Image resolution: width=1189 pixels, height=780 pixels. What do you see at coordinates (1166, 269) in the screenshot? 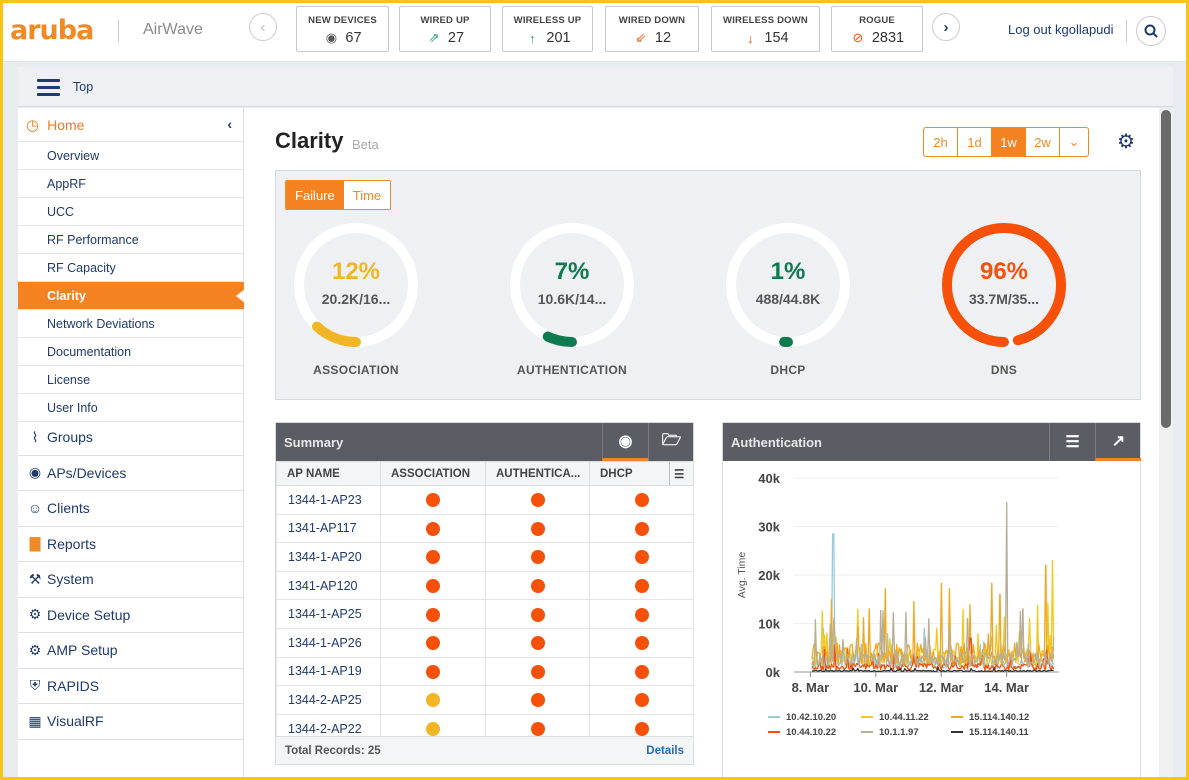
I see `scrollbar-thumb` at bounding box center [1166, 269].